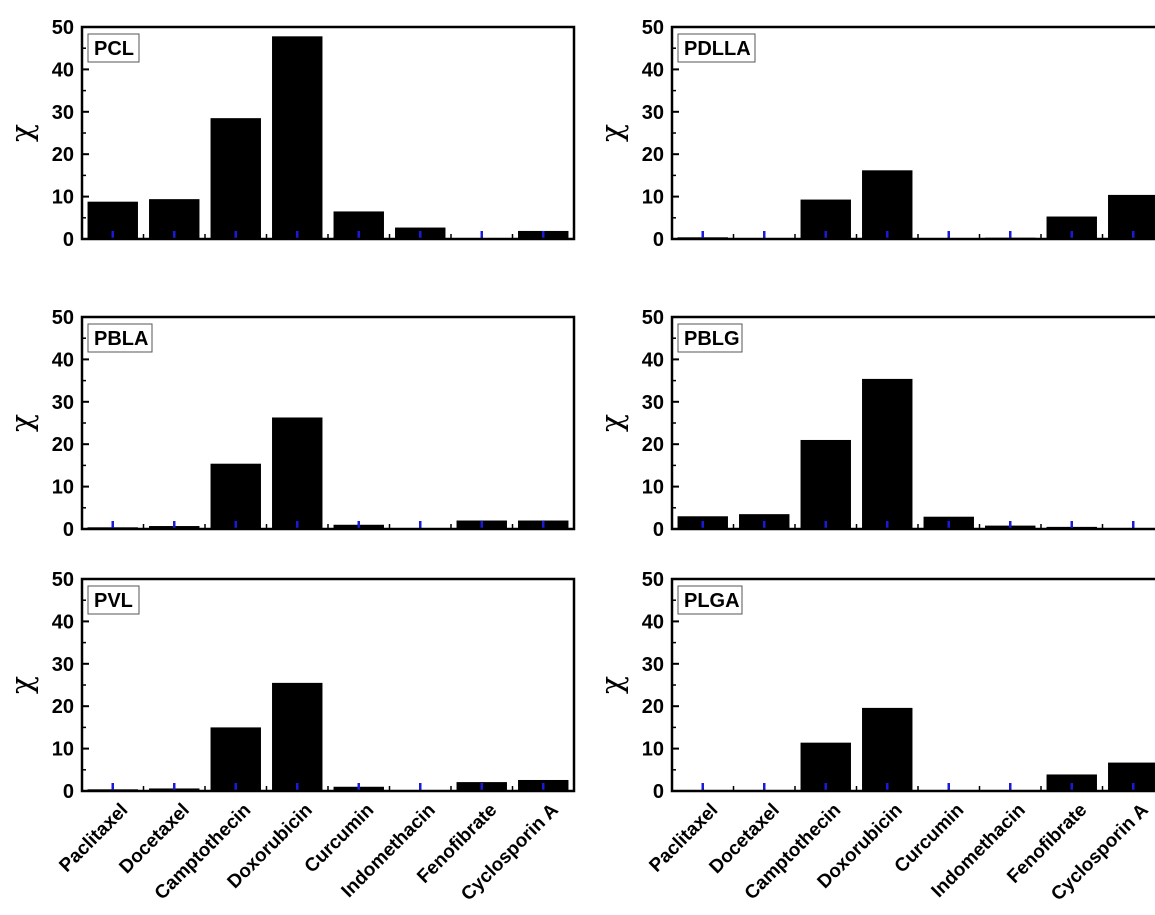 This screenshot has height=915, width=1155. I want to click on panel-title: PBLG, so click(712, 339).